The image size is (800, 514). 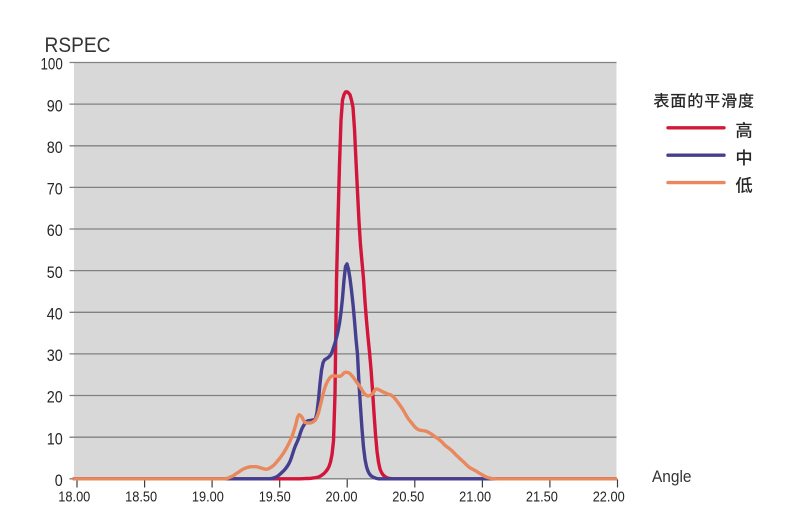 I want to click on svg-text: 30, so click(x=55, y=355).